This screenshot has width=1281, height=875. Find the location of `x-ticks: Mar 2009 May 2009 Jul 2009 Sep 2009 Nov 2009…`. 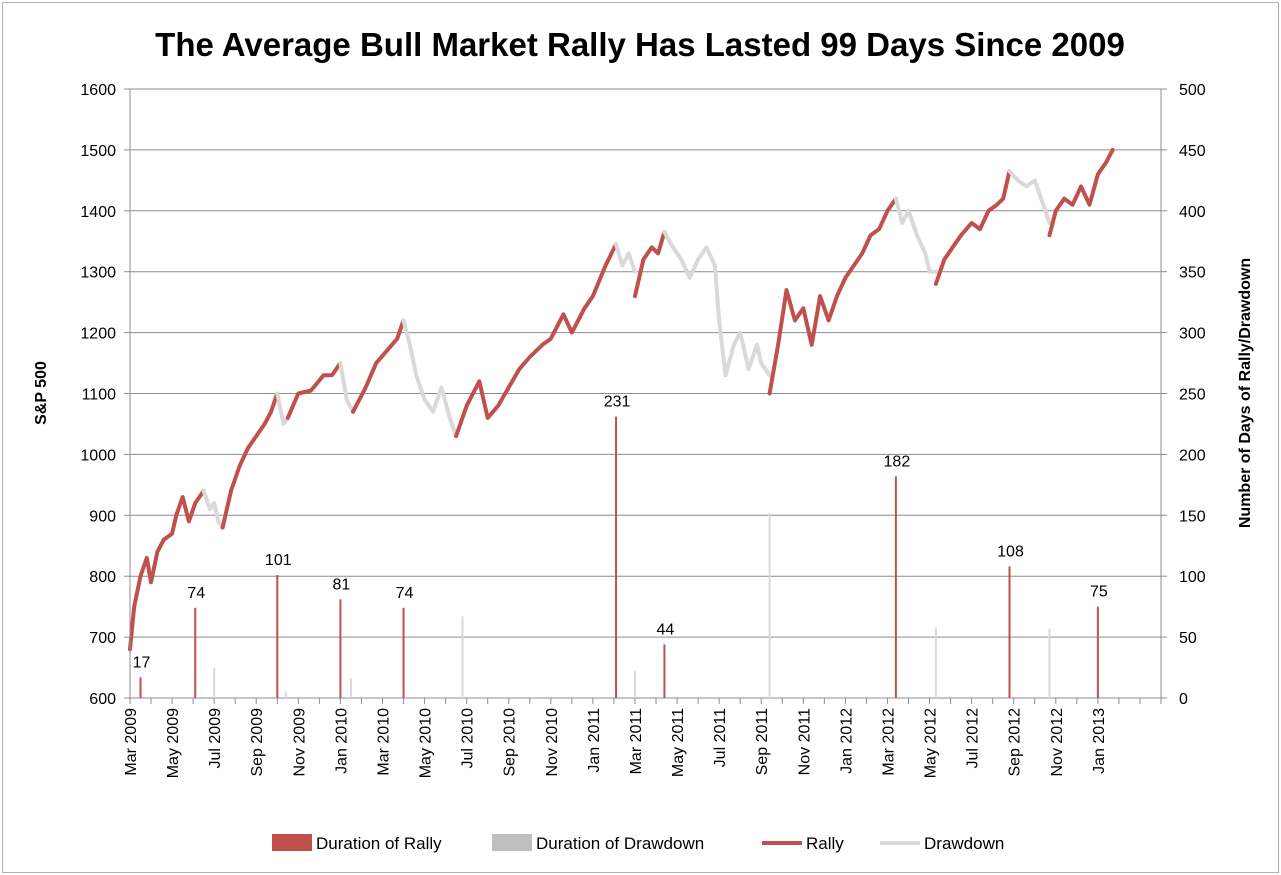

x-ticks: Mar 2009 May 2009 Jul 2009 Sep 2009 Nov 2009… is located at coordinates (642, 738).